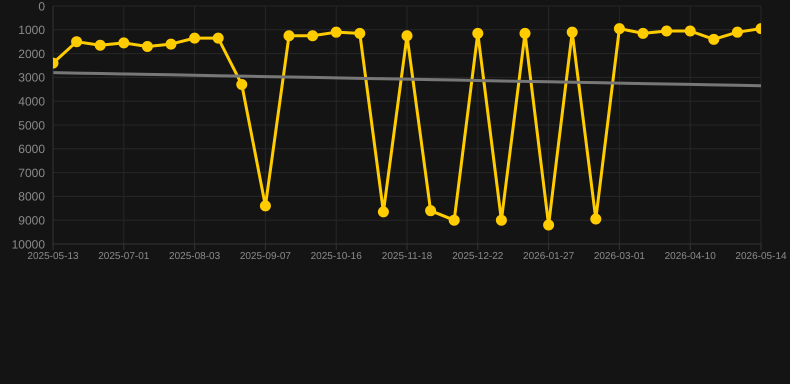  I want to click on x-tick-label: 2025-08-03, so click(195, 256).